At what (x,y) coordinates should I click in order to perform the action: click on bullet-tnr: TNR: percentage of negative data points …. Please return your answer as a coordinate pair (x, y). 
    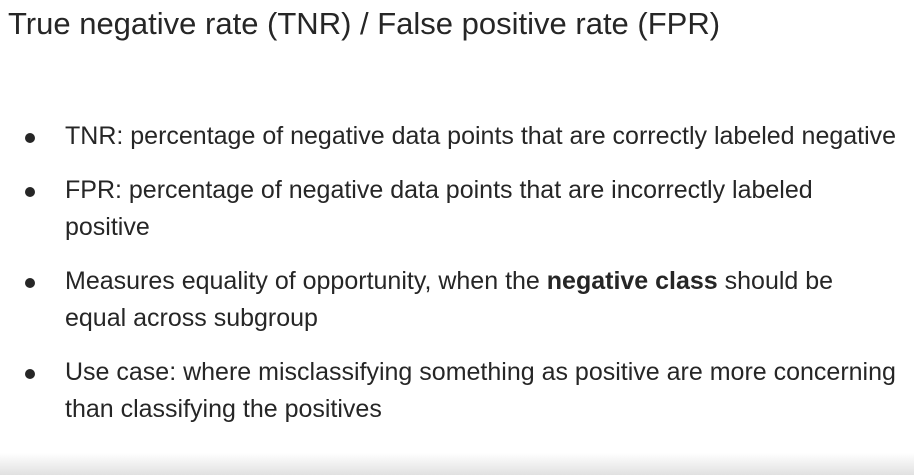
    Looking at the image, I should click on (462, 136).